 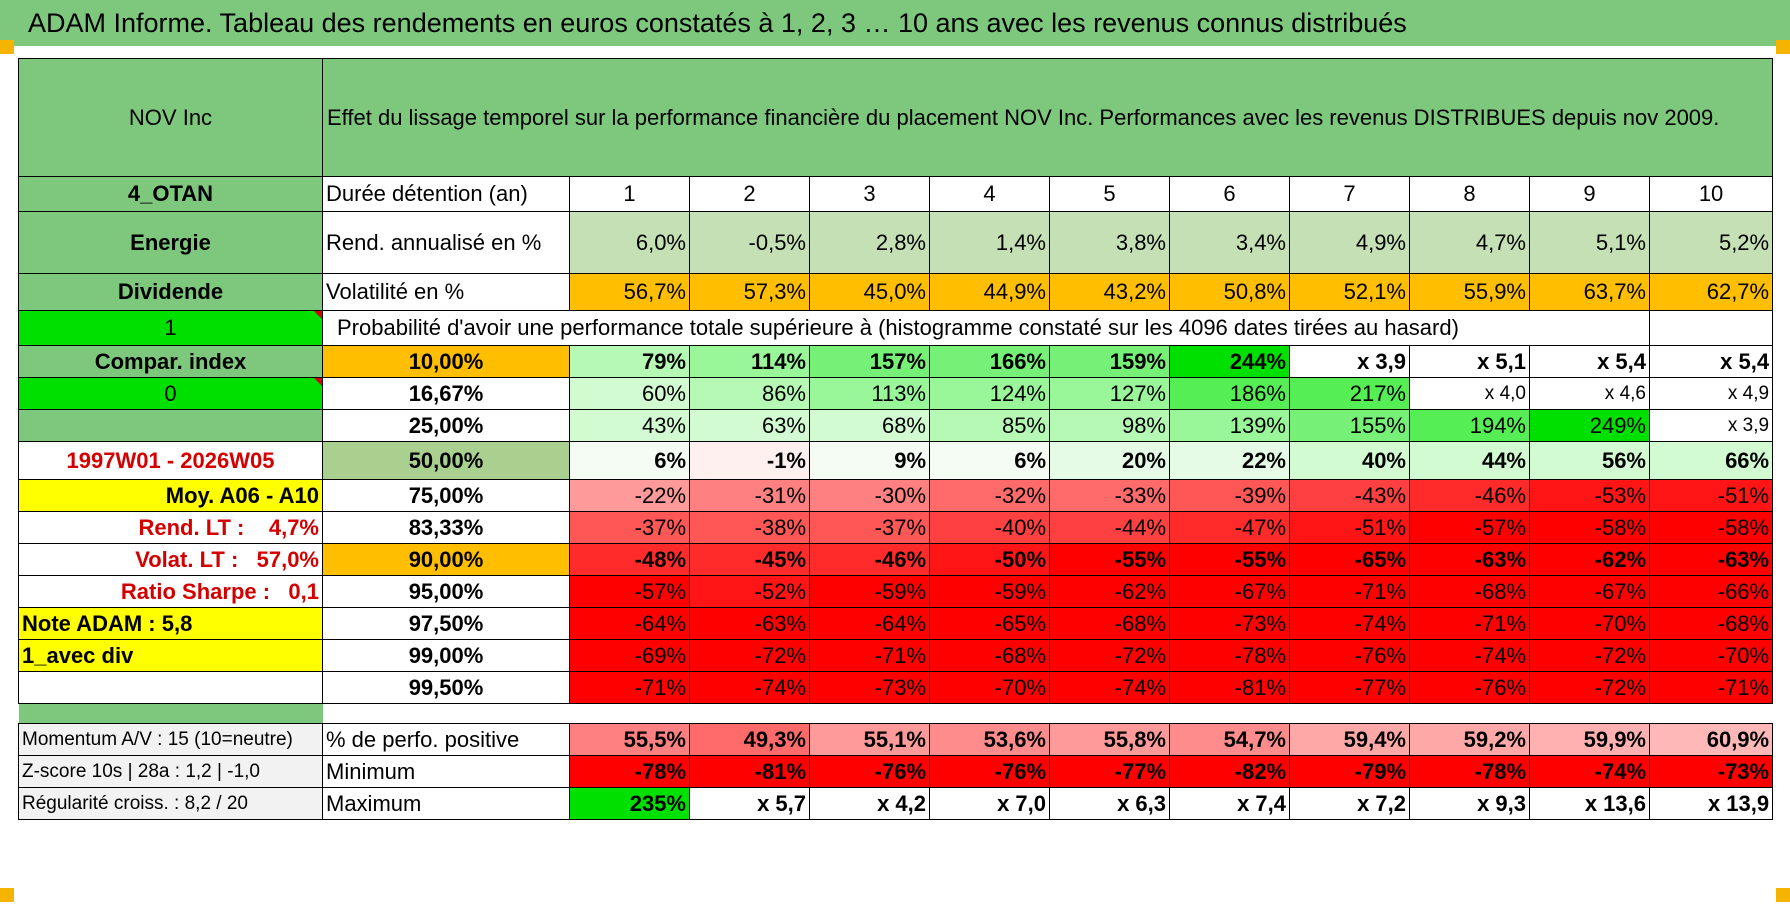 What do you see at coordinates (446, 361) in the screenshot?
I see `threshold-cell: 10,00%` at bounding box center [446, 361].